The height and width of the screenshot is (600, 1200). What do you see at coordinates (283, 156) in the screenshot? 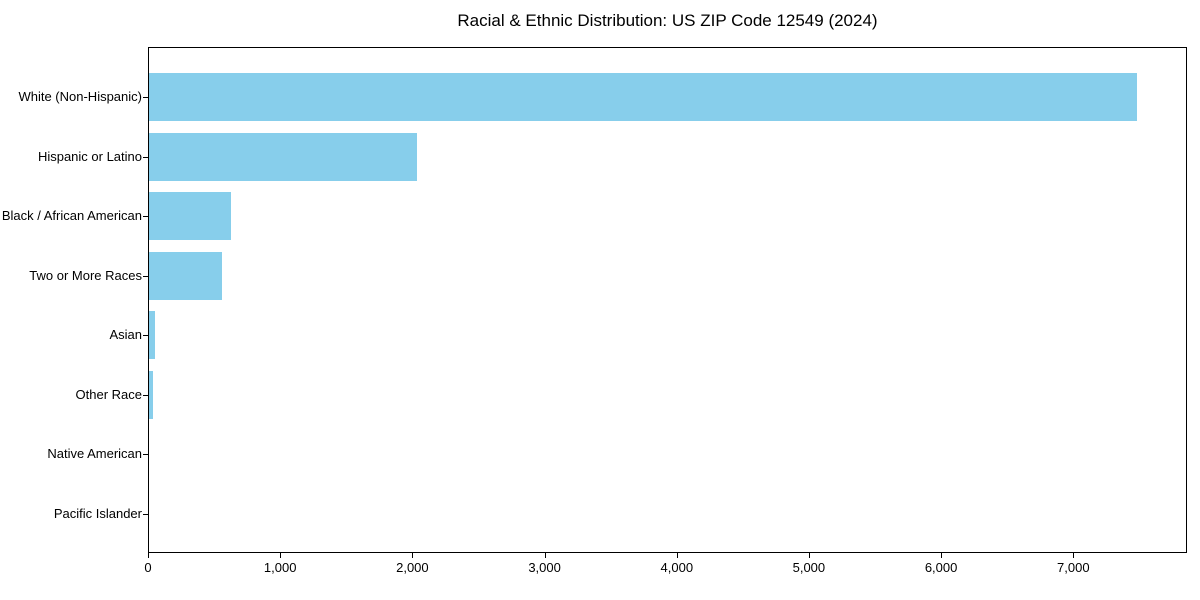
I see `bar-hispanic-or-latino` at bounding box center [283, 156].